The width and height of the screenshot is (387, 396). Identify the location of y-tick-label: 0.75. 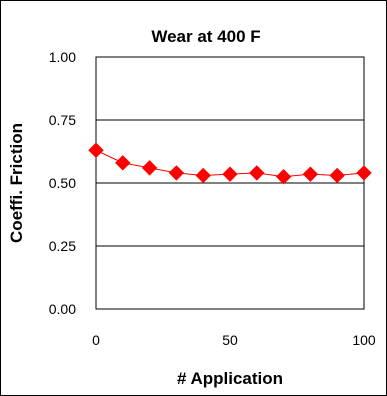
(62, 120).